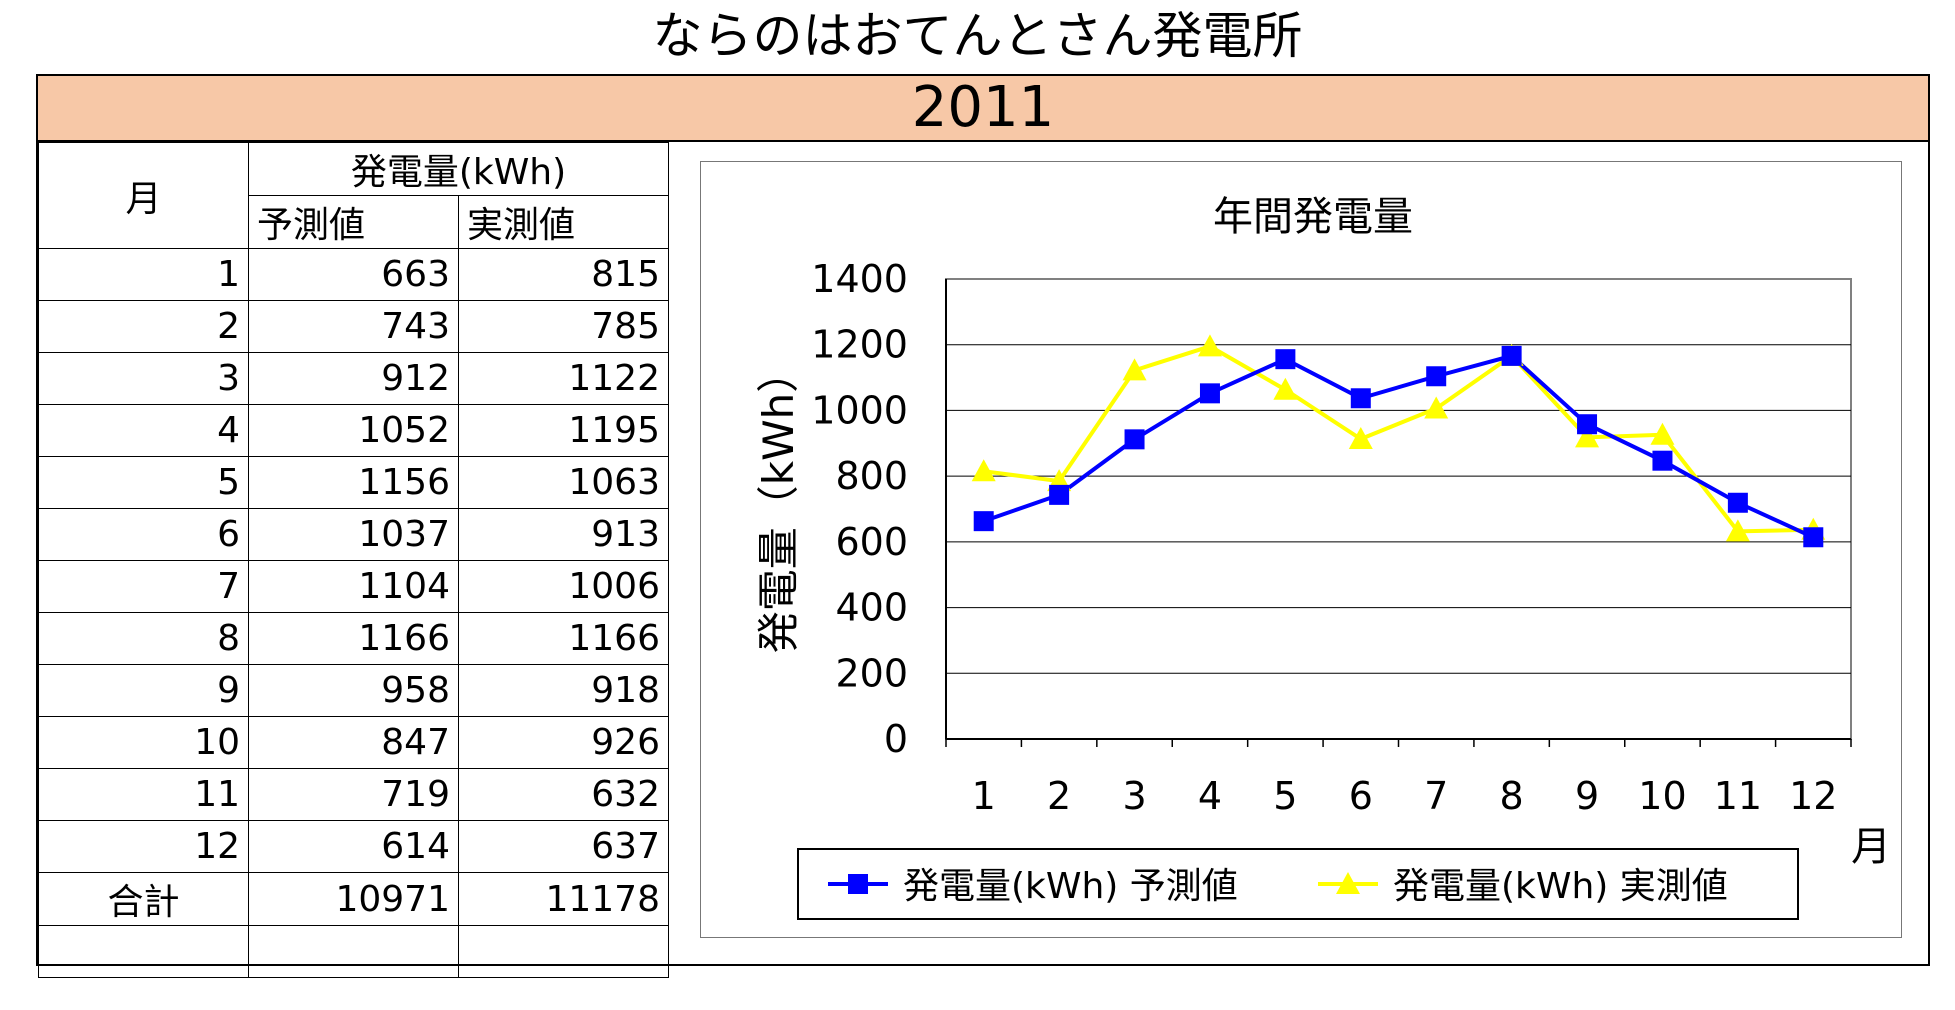  I want to click on forecast-cell: 743, so click(353, 326).